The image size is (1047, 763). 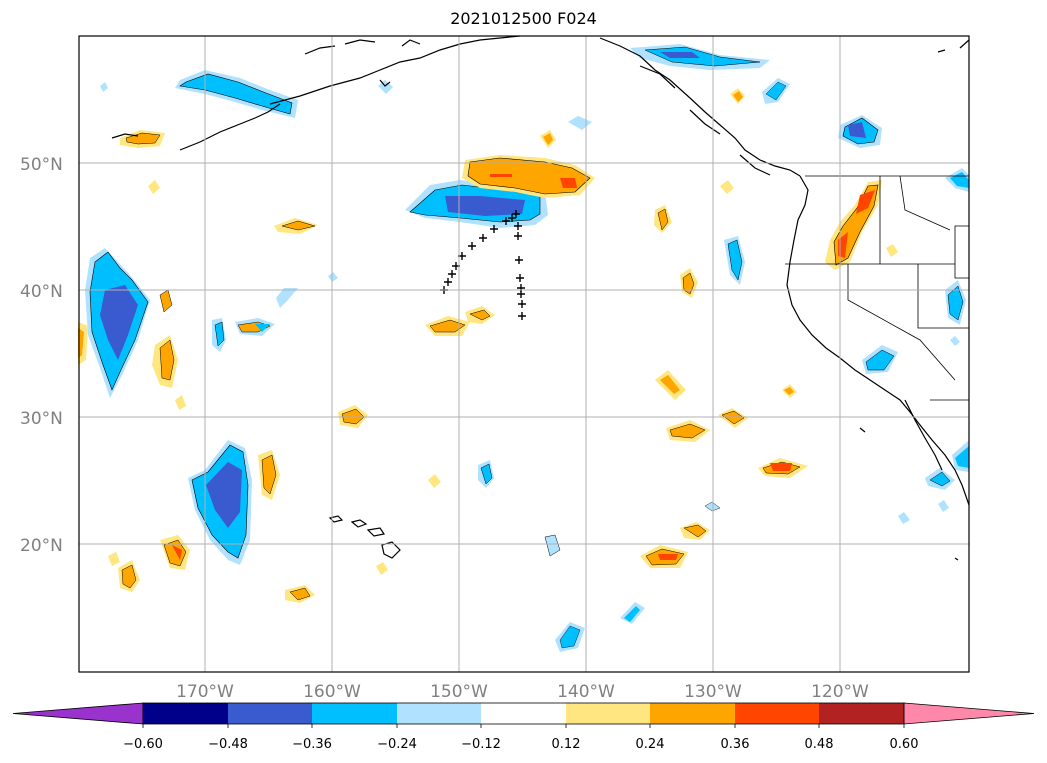 What do you see at coordinates (481, 744) in the screenshot?
I see `colorbar-label: −0.12` at bounding box center [481, 744].